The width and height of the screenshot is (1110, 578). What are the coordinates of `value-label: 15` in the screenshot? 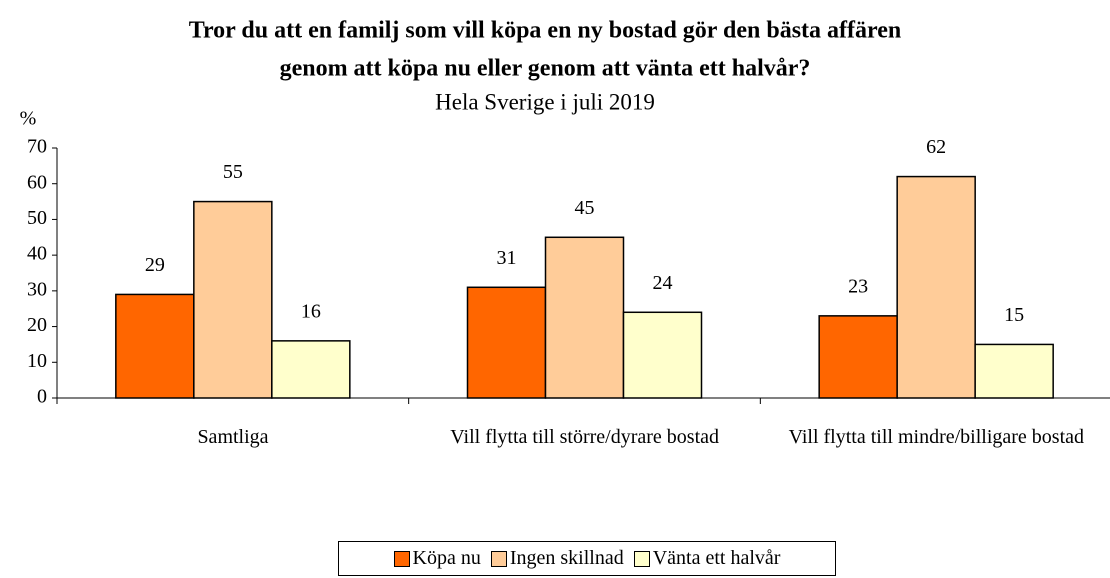 It's located at (1014, 315).